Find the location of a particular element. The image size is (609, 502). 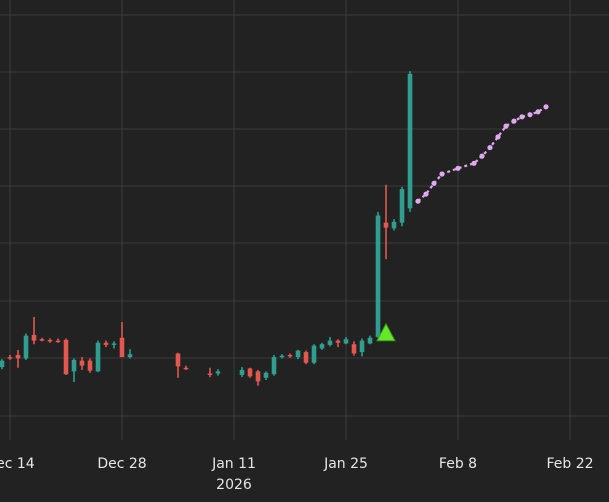

x-tick-label: Jan 11 is located at coordinates (233, 464).